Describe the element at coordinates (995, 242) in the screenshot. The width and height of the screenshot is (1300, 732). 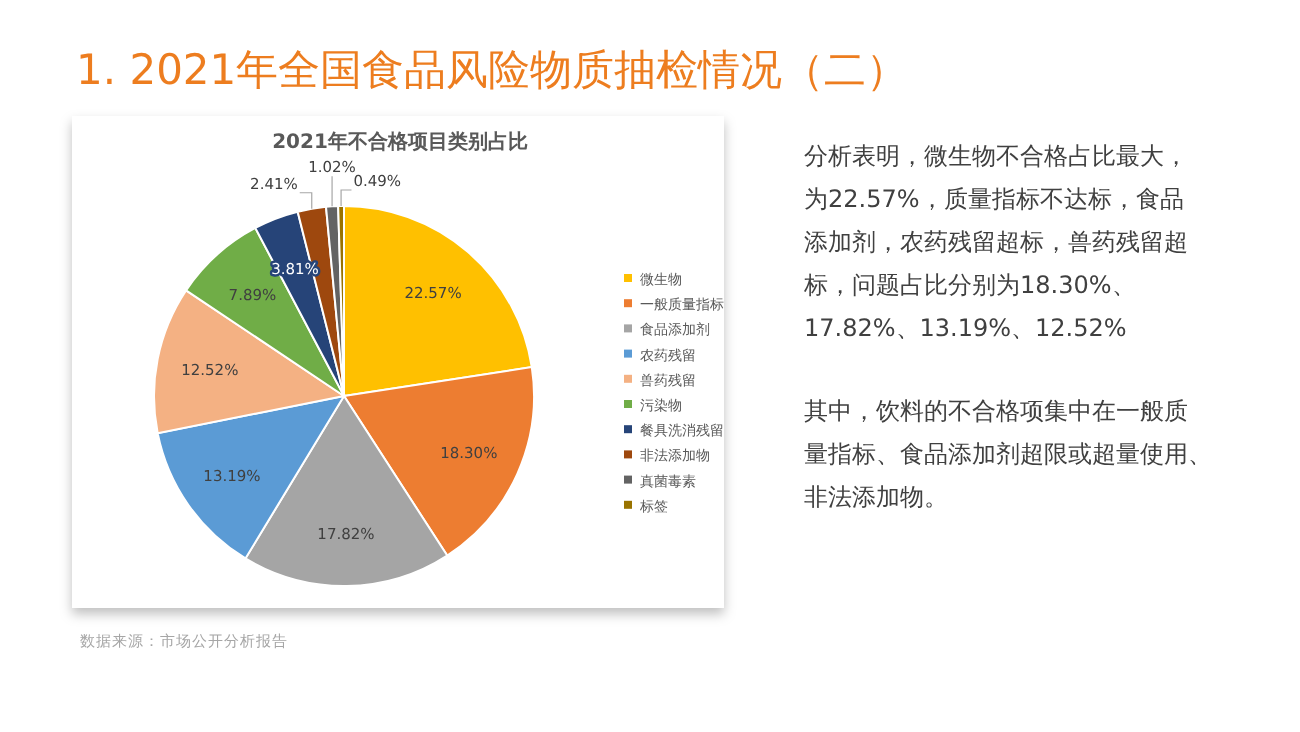
I see `text: 分析表明，微生物不合格占比最大，为22.57%，质量指标不达标，食品添加剂，农药残留超标，兽药残留超标，问题占比分别为18.30%、17.82%、13.19%、12.52%` at that location.